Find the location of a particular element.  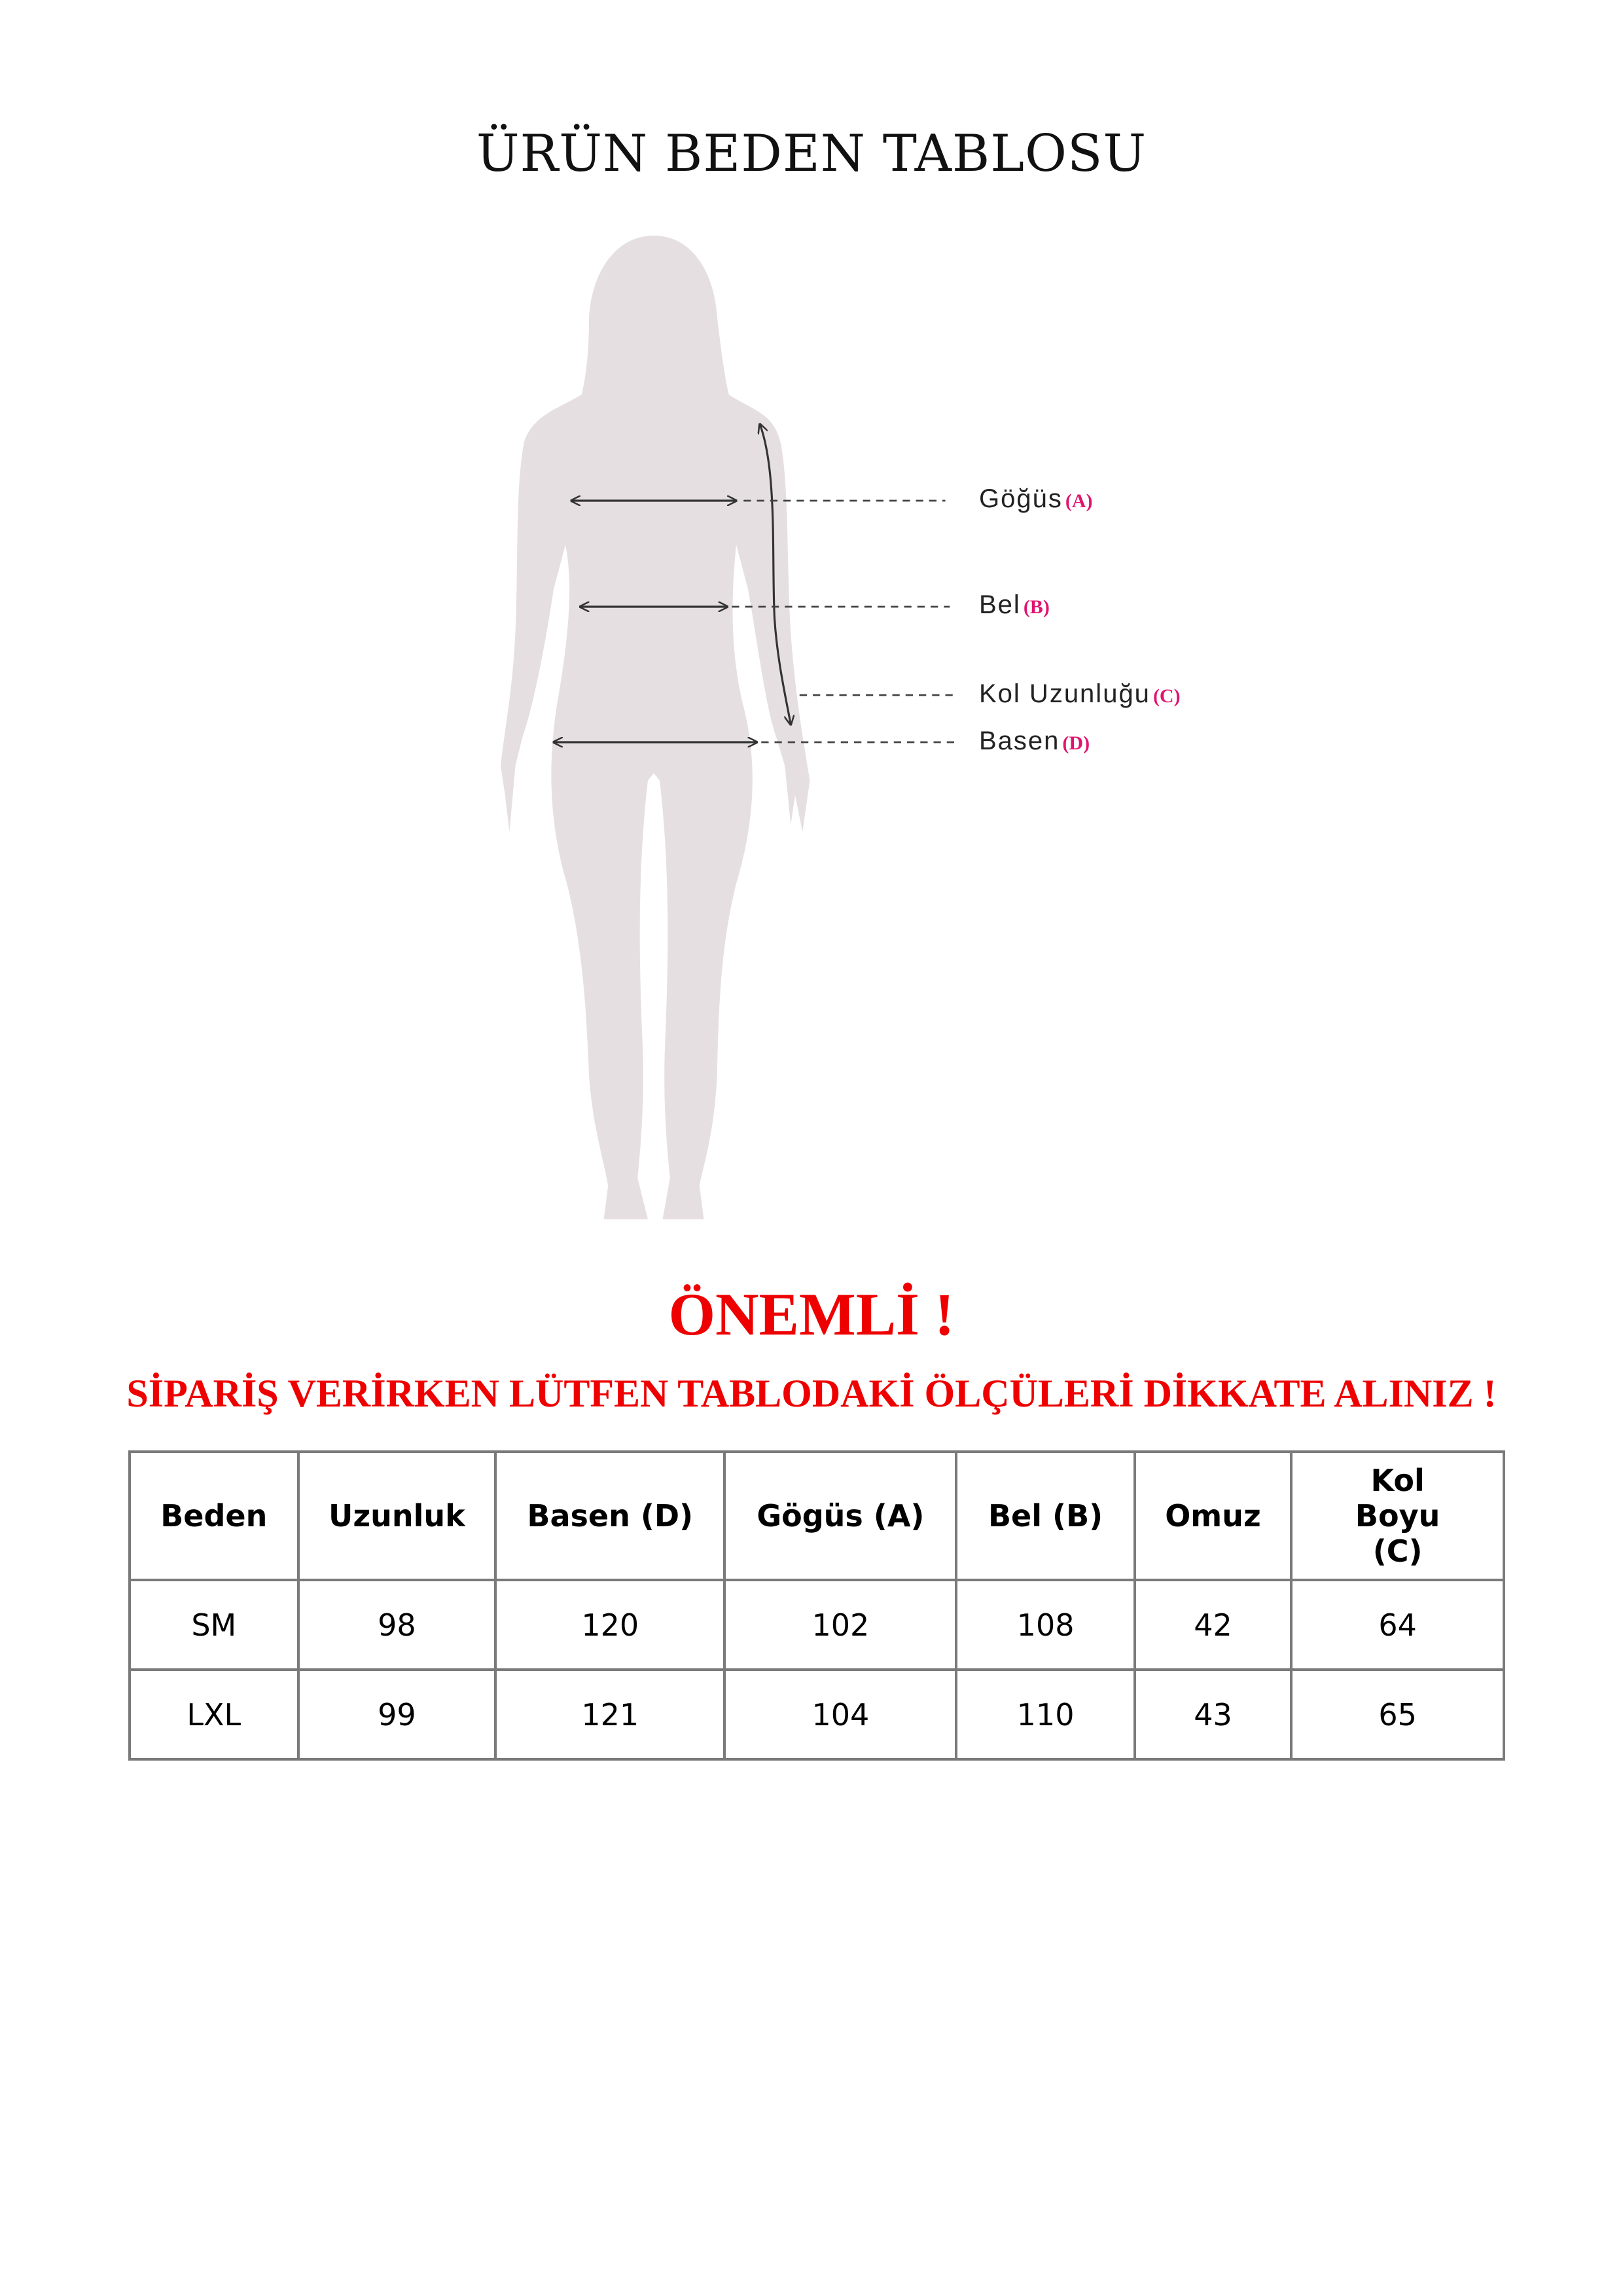

table-cell: 104 is located at coordinates (840, 1714).